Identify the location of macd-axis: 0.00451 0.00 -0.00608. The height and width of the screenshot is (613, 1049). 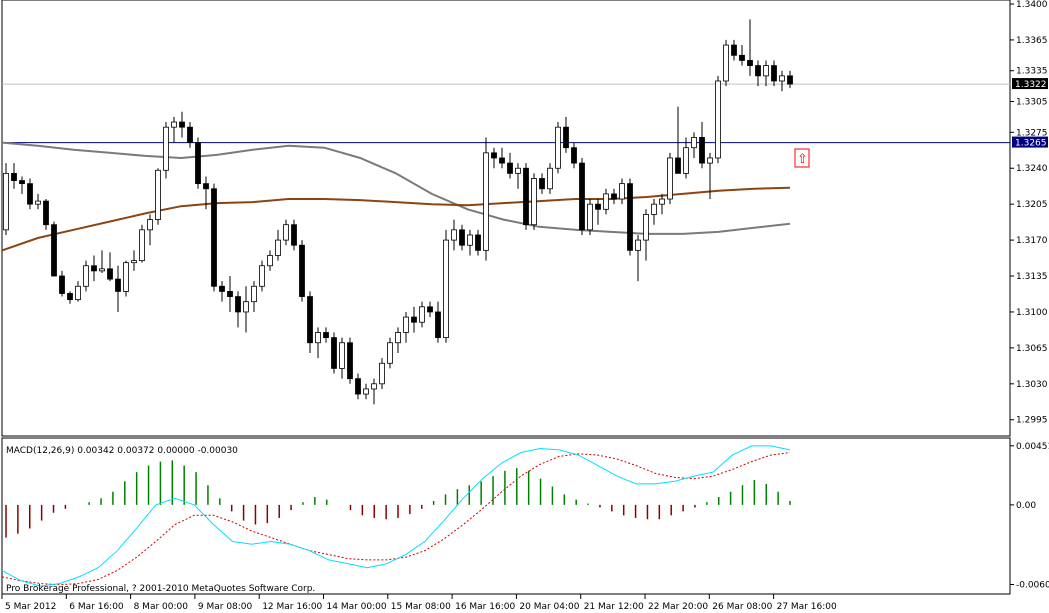
(1029, 516).